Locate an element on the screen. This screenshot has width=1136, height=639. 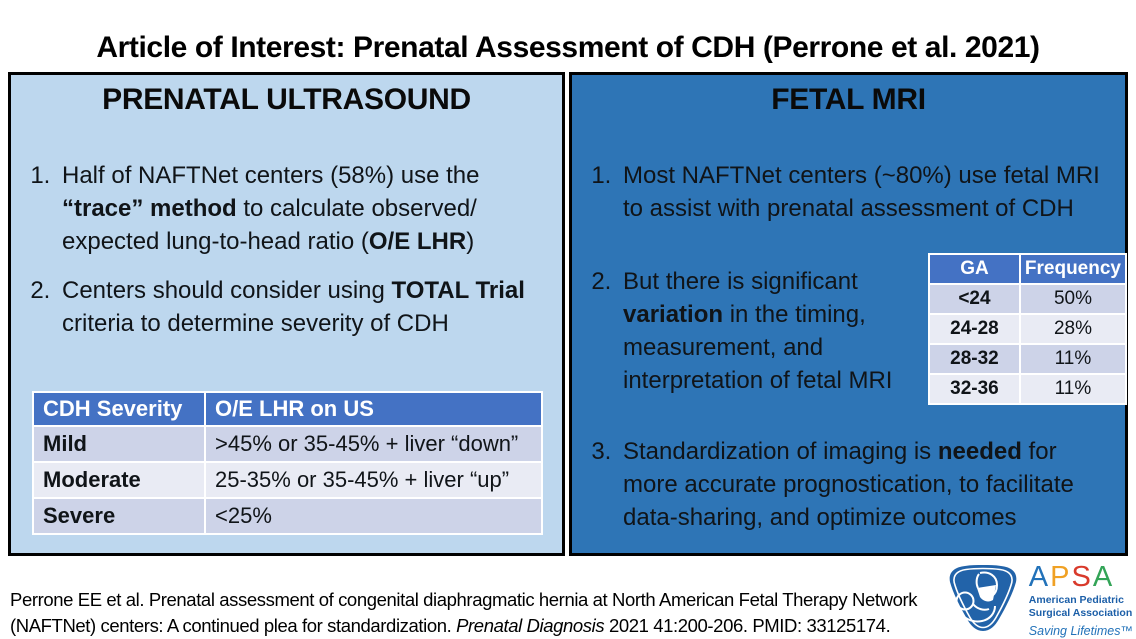
table-header-row: GA Frequency is located at coordinates (1028, 269).